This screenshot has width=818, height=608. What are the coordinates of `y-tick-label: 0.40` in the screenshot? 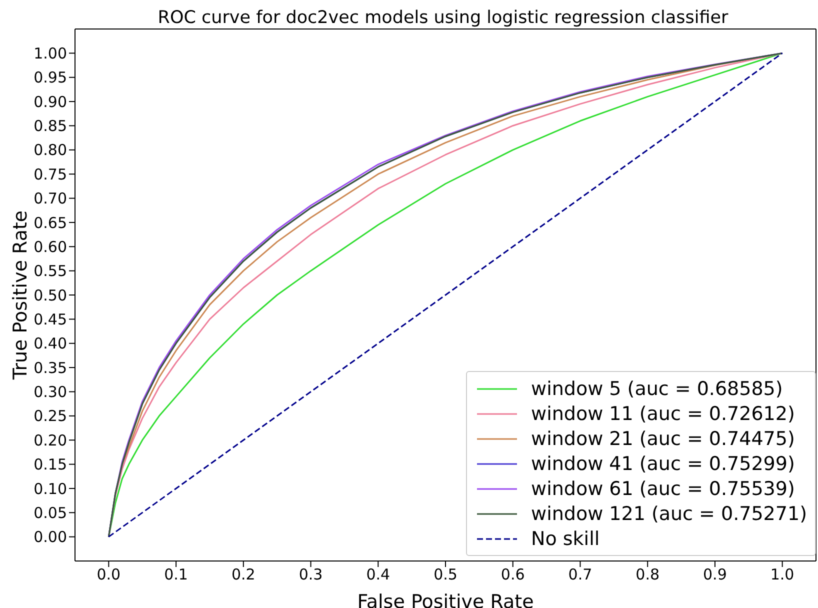 It's located at (50, 343).